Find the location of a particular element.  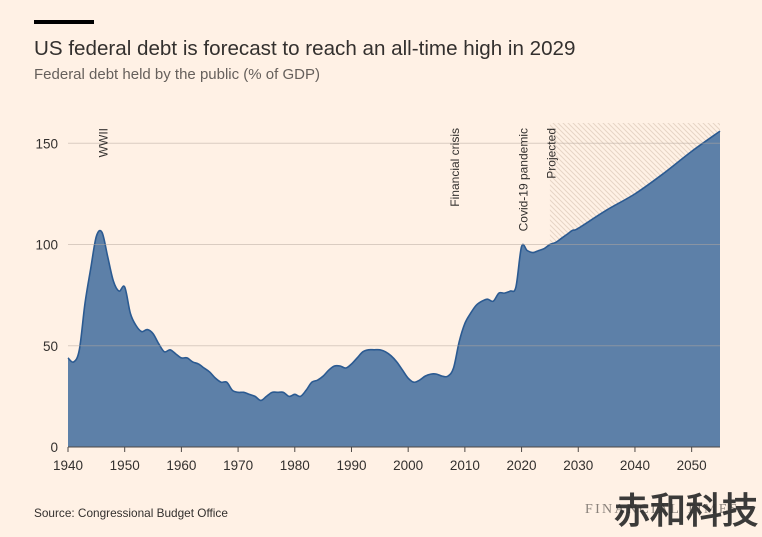

y-tick-label: 50 is located at coordinates (50, 346).